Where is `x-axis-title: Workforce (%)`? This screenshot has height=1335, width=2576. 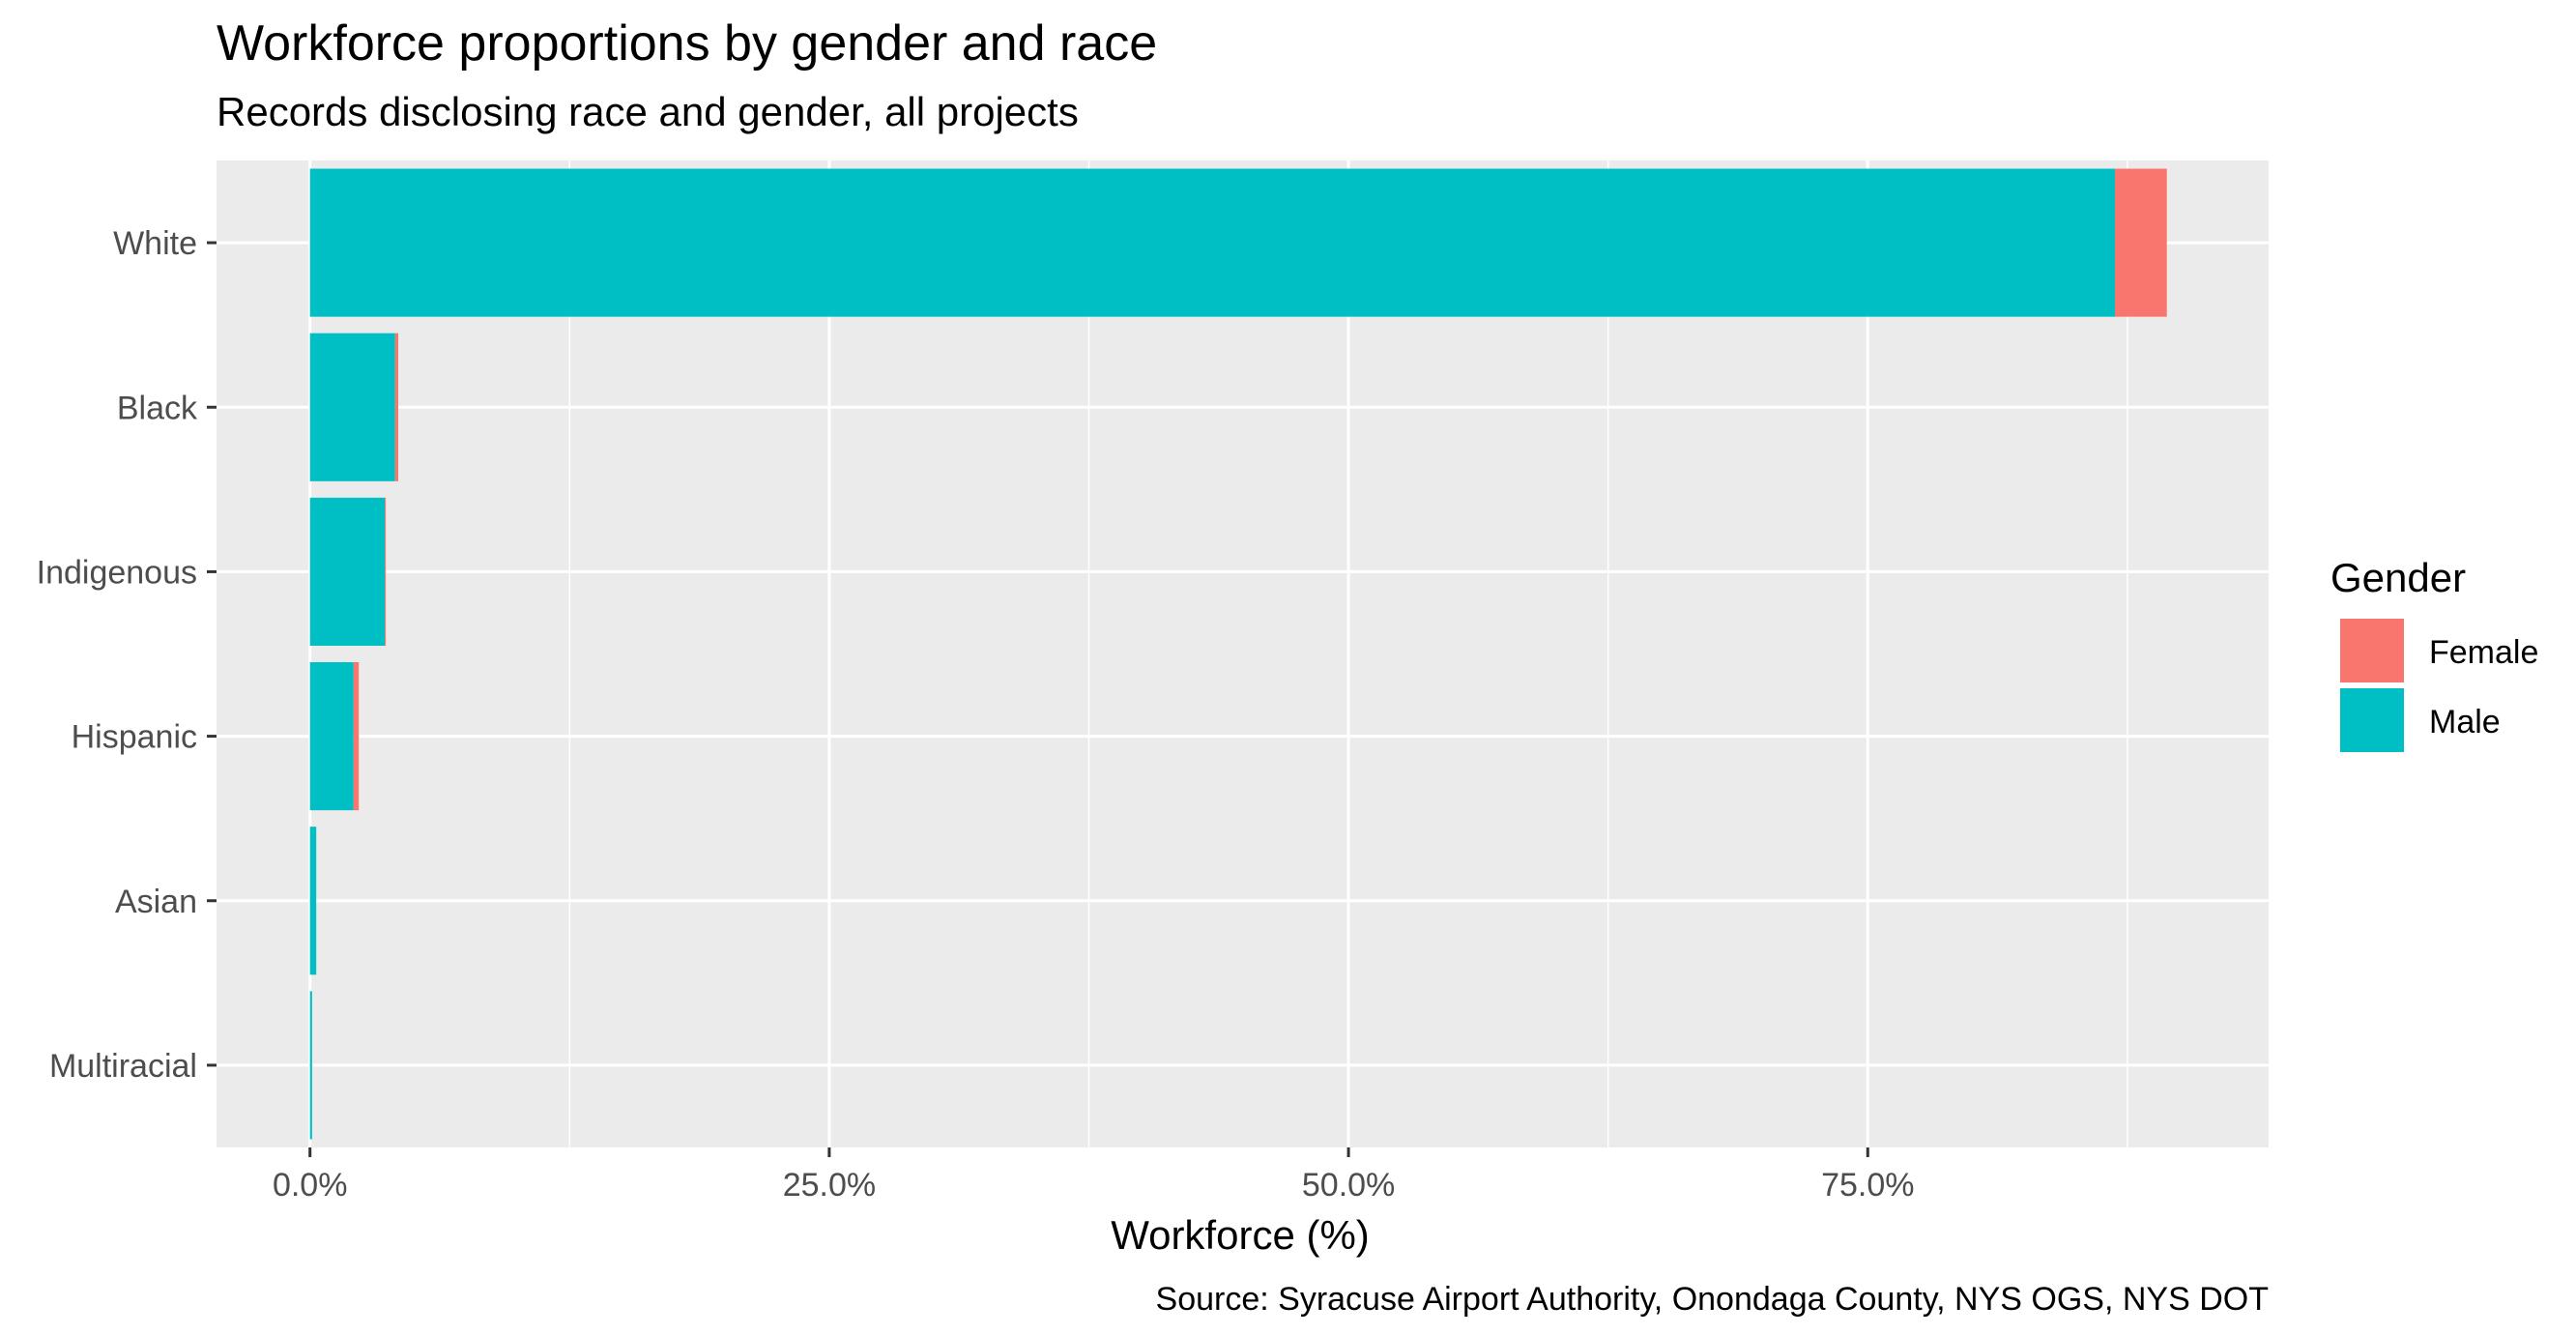 x-axis-title: Workforce (%) is located at coordinates (1240, 1235).